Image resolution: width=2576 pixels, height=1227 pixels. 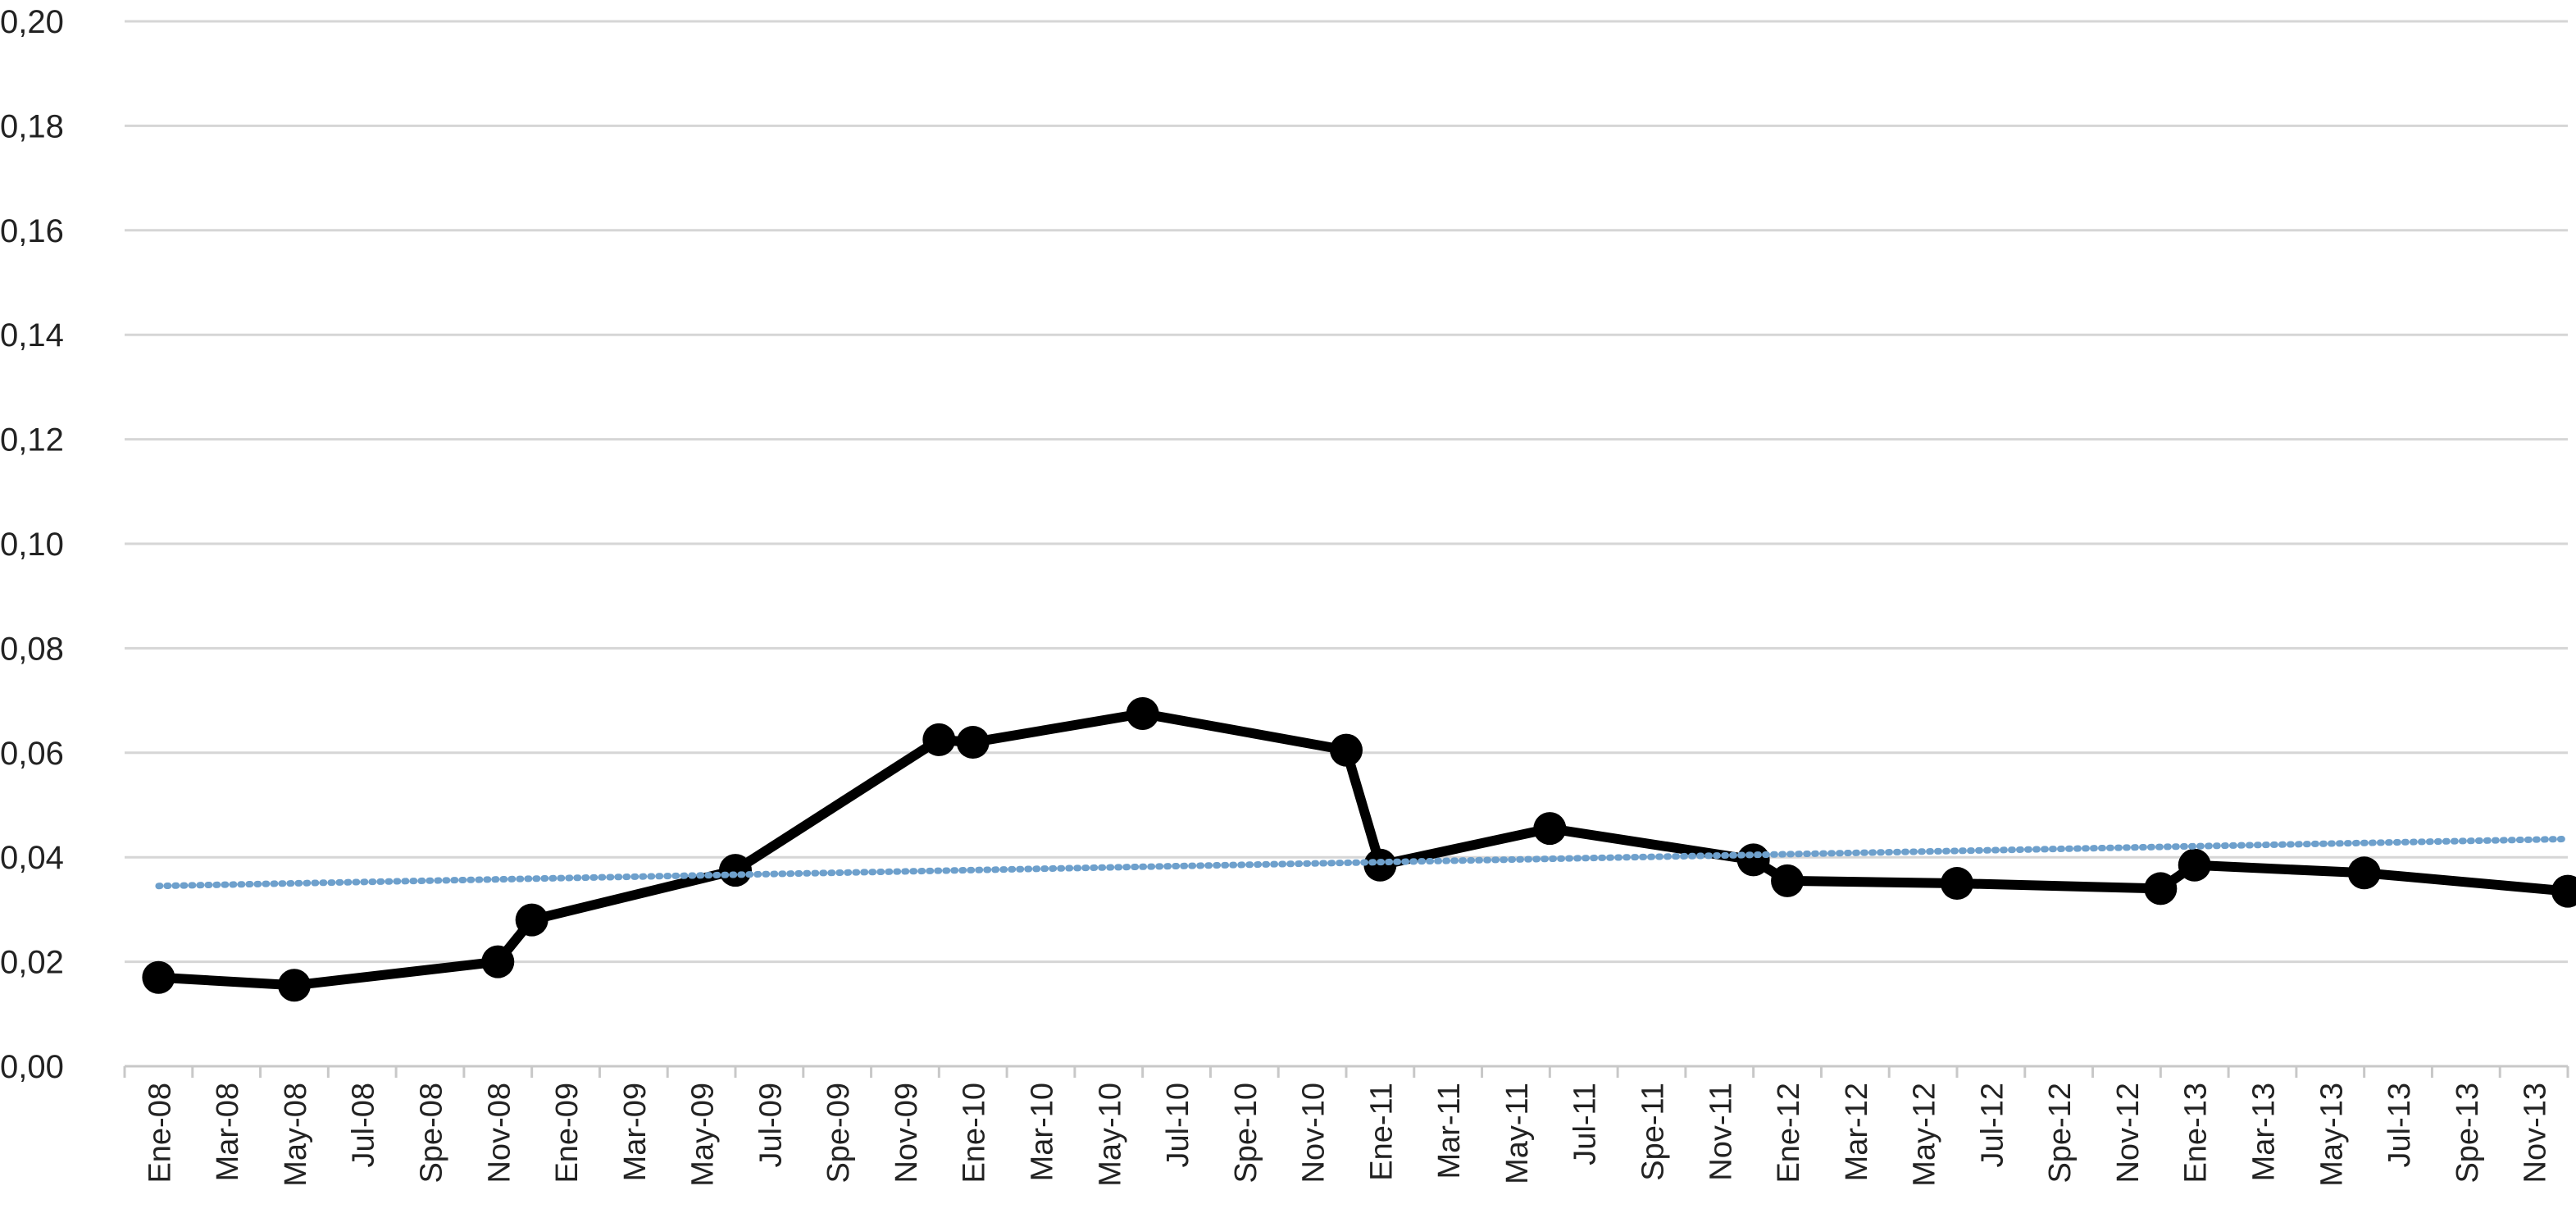 I want to click on x-tick-label: Nov-11, so click(x=1721, y=1132).